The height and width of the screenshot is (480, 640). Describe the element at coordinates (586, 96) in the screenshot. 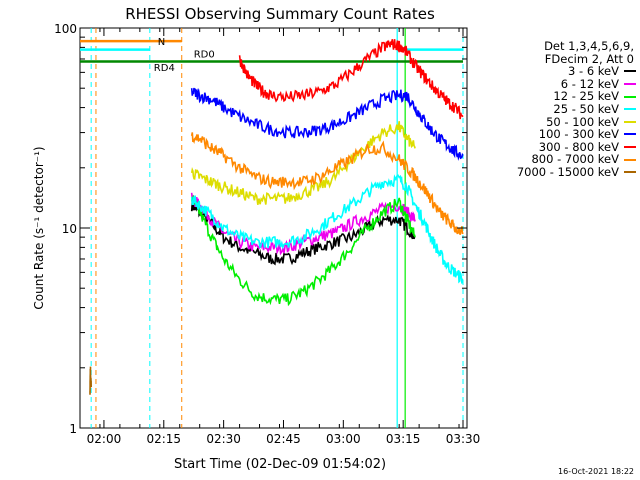

I see `legend-label: 12 - 25 keV` at that location.